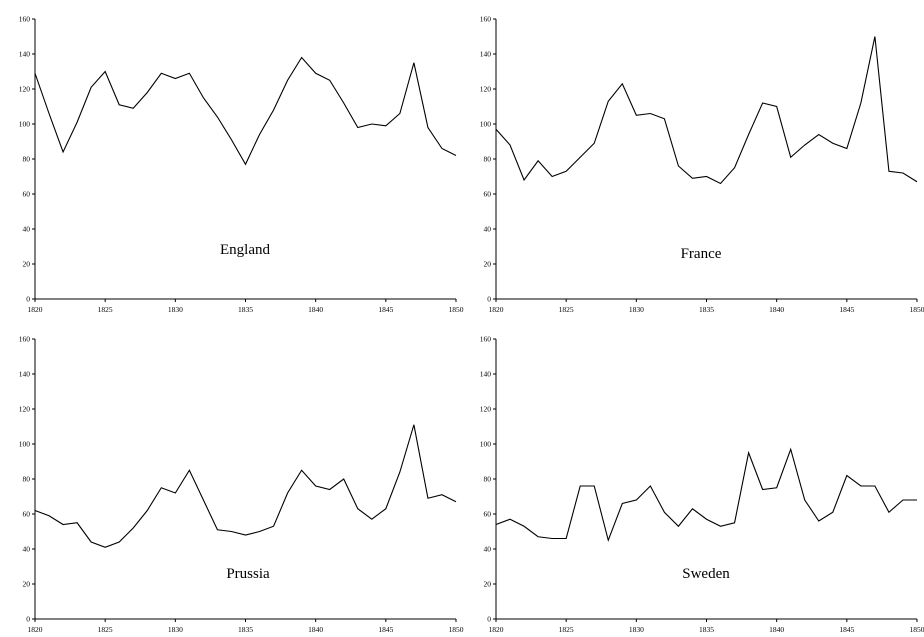 The width and height of the screenshot is (924, 637). I want to click on series-line-france, so click(706, 110).